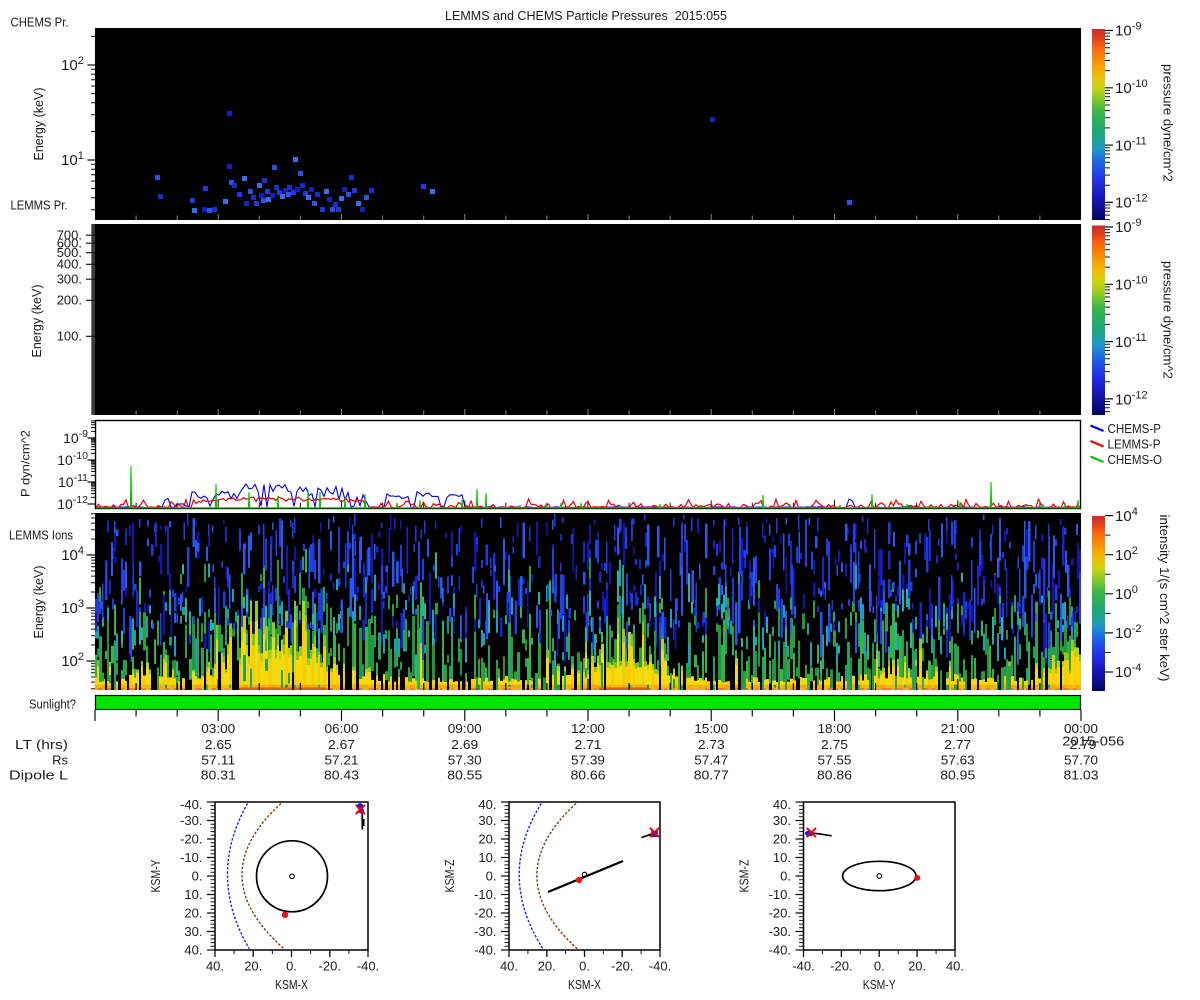 This screenshot has width=1200, height=1000. Describe the element at coordinates (69, 252) in the screenshot. I see `svg-text: 500.` at that location.